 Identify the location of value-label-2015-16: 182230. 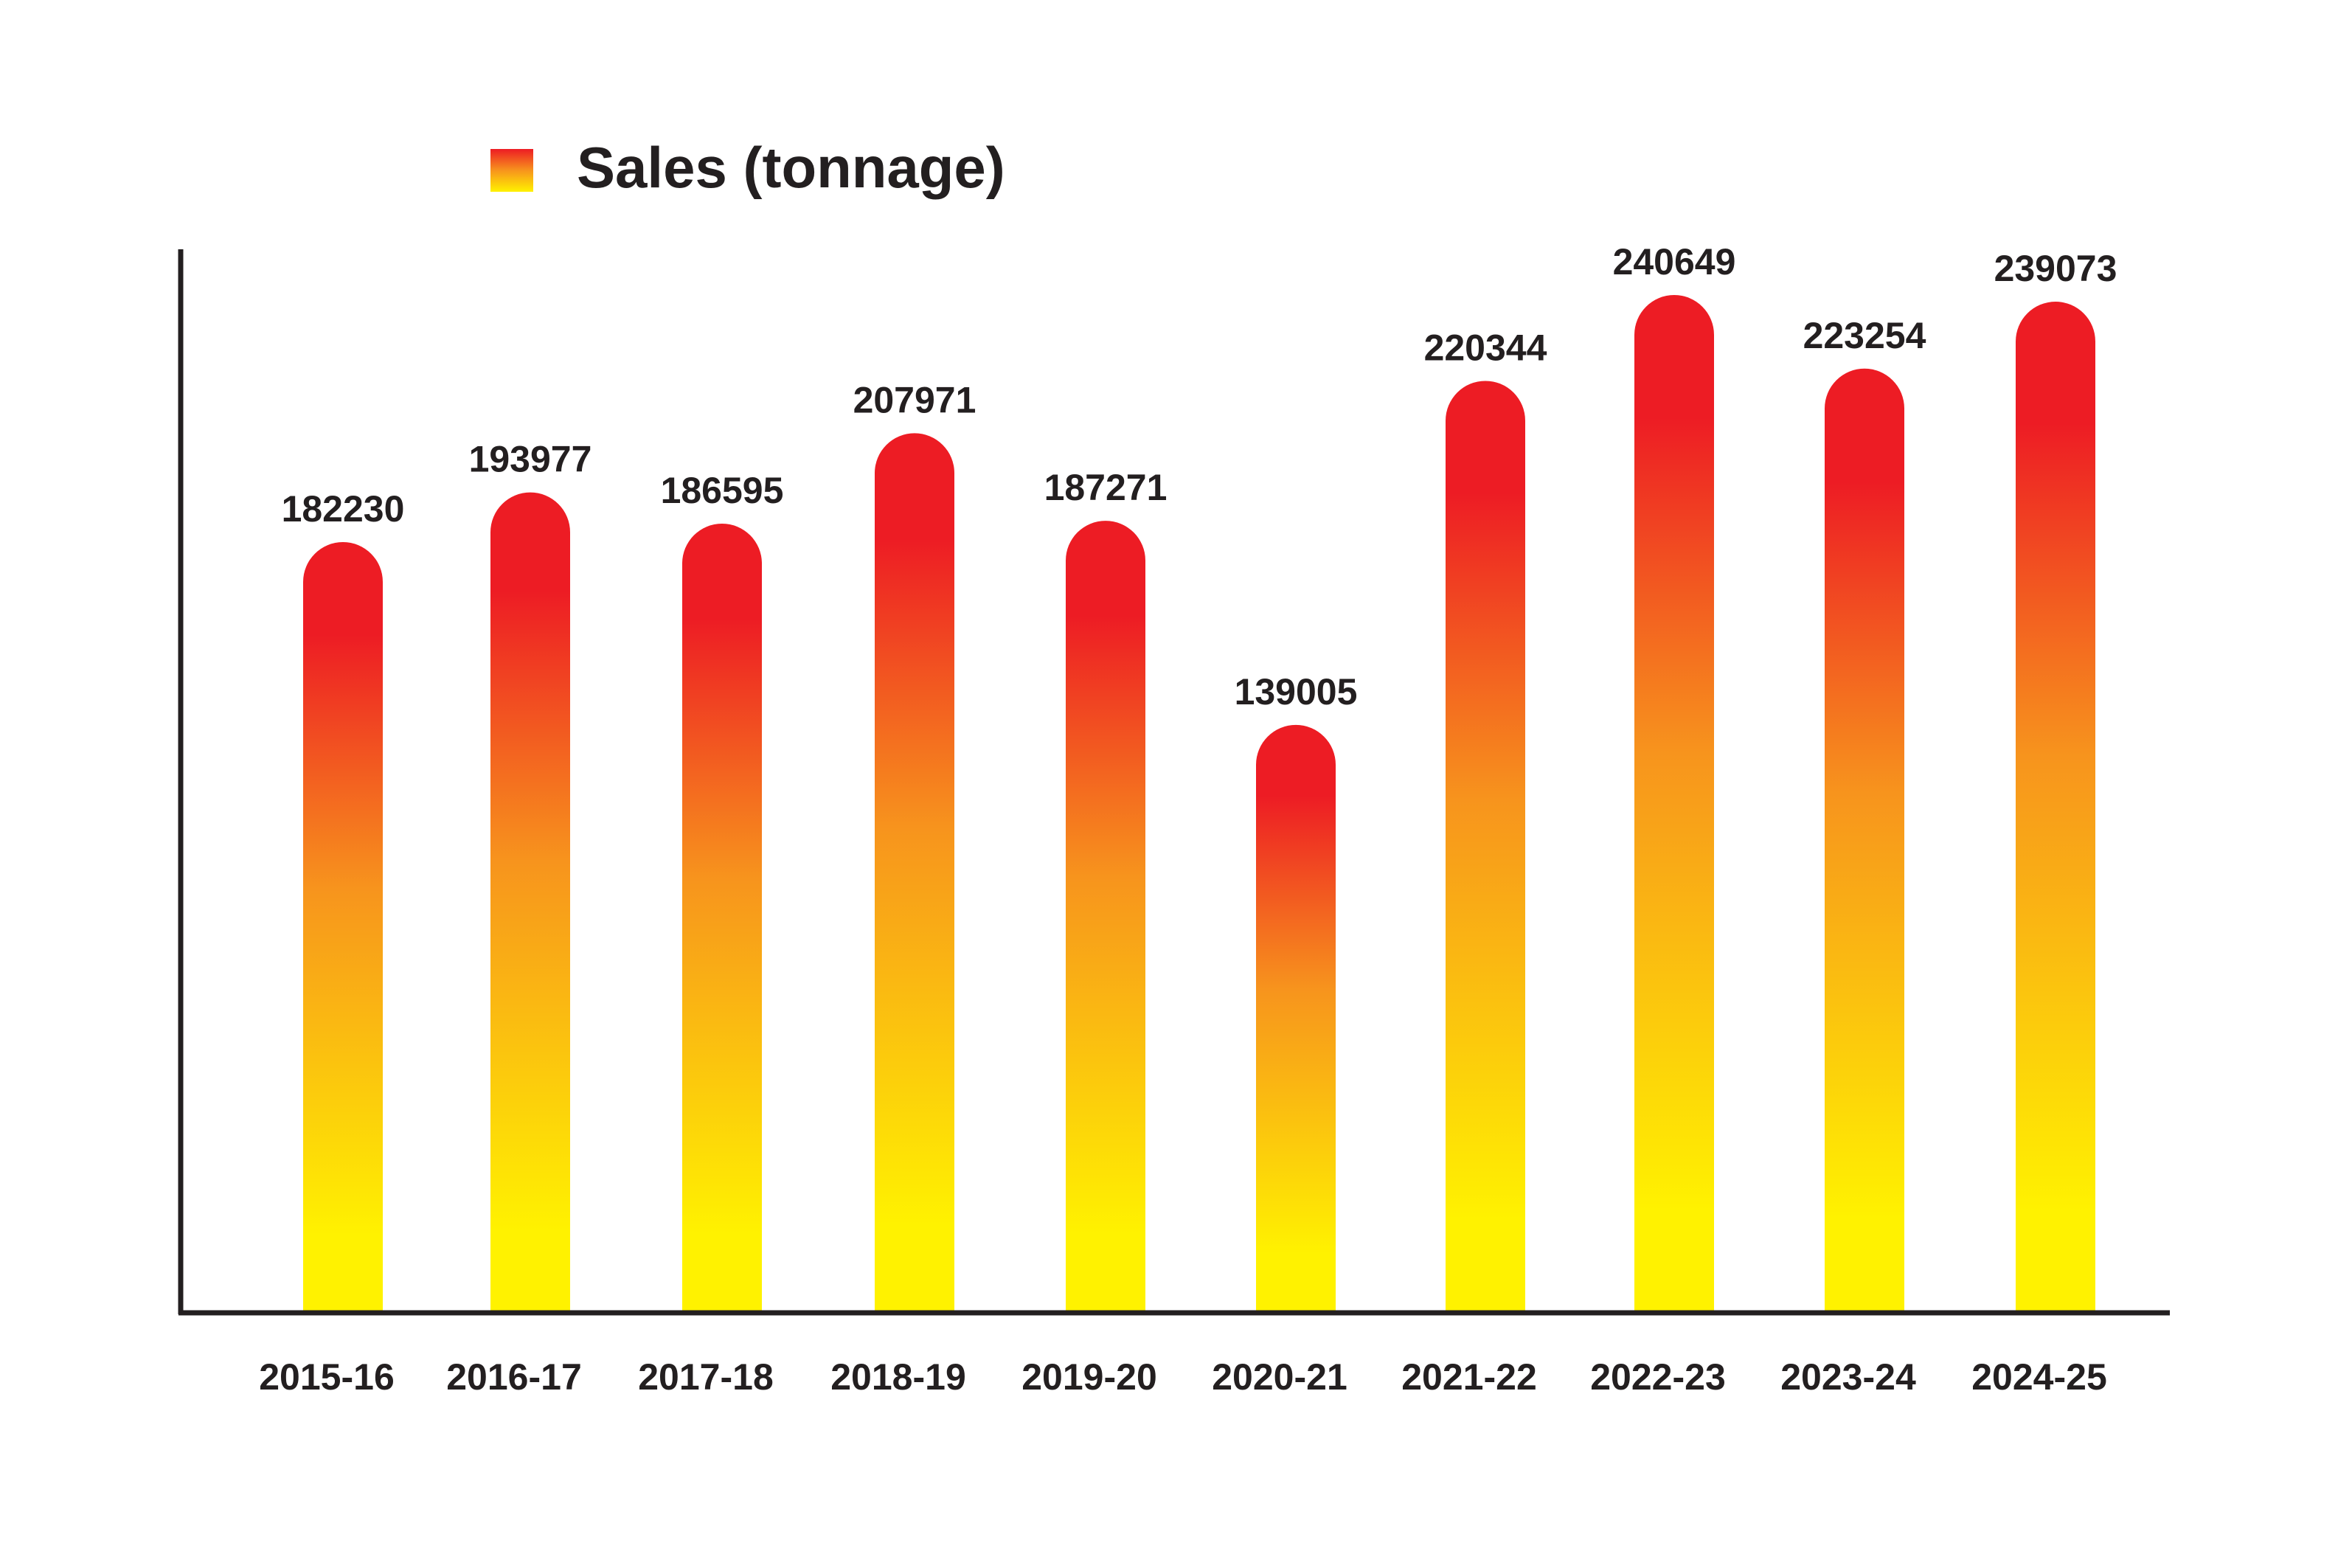
(343, 509).